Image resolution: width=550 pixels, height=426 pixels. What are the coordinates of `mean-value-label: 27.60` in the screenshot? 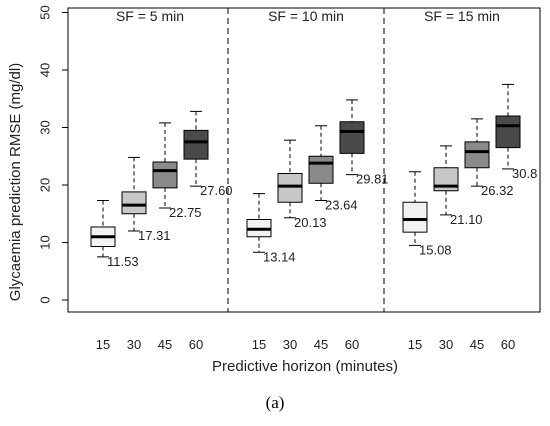 It's located at (216, 190).